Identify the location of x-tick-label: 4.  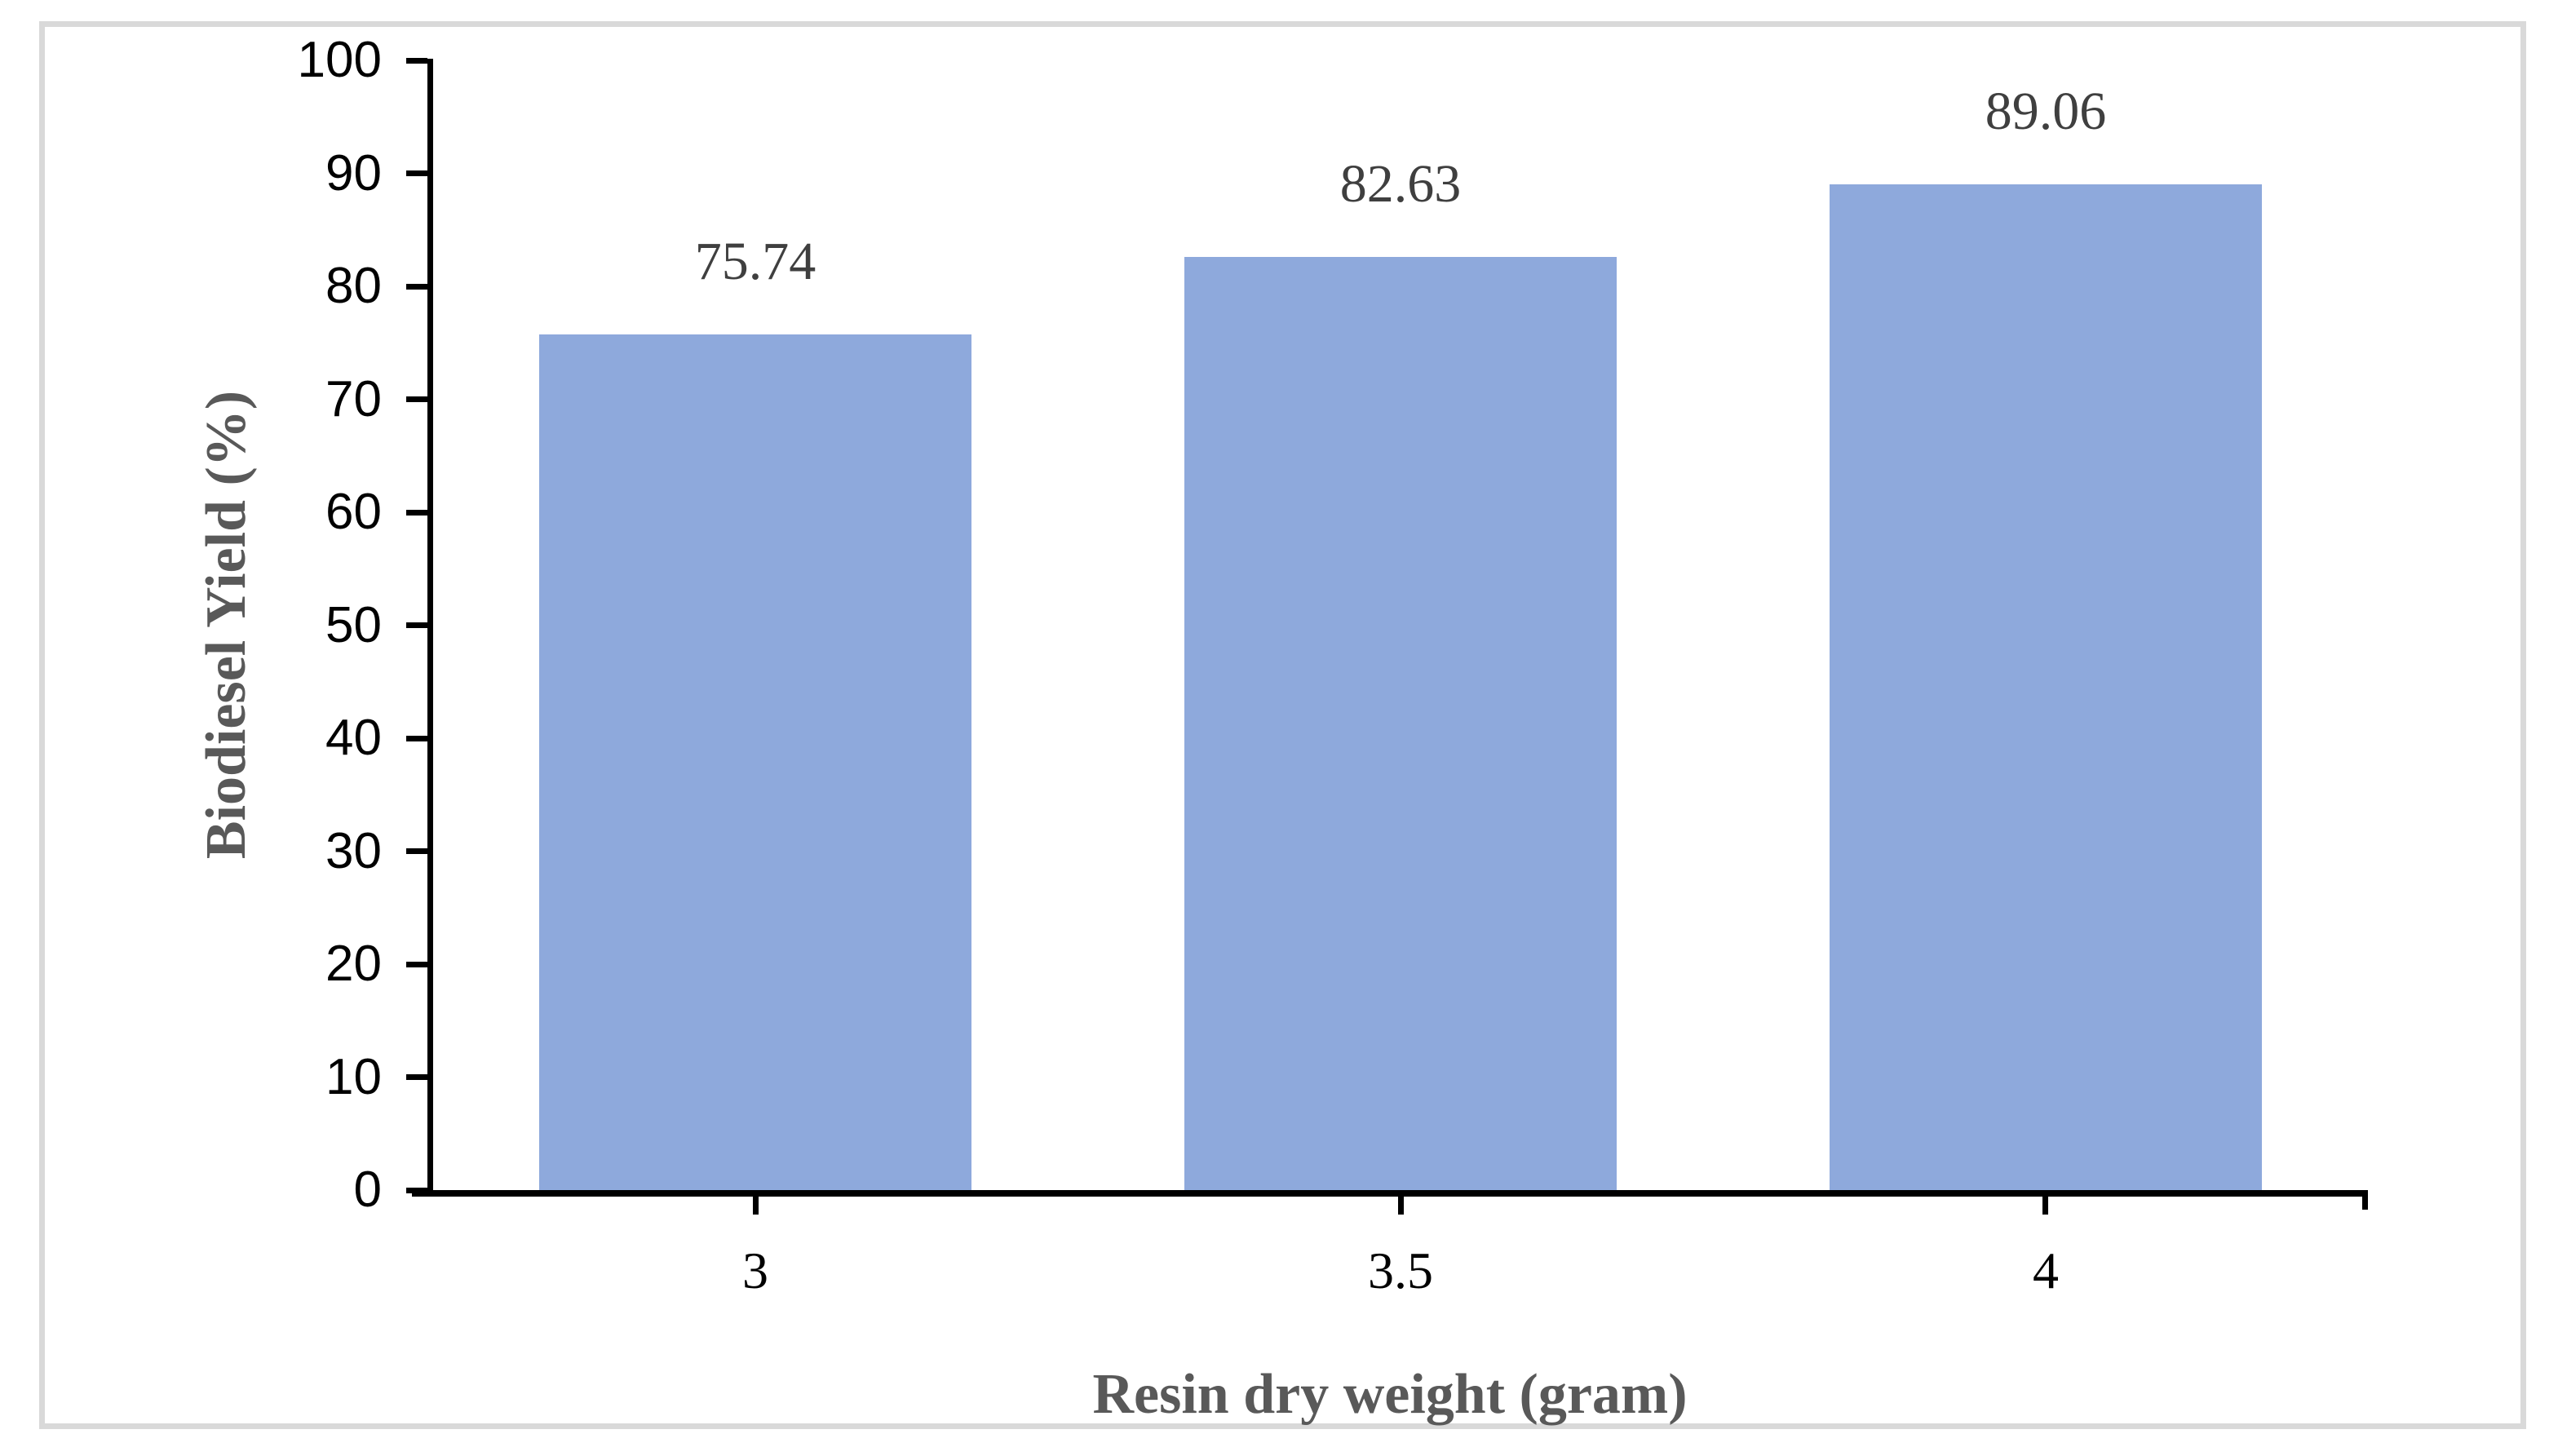
(2046, 1270).